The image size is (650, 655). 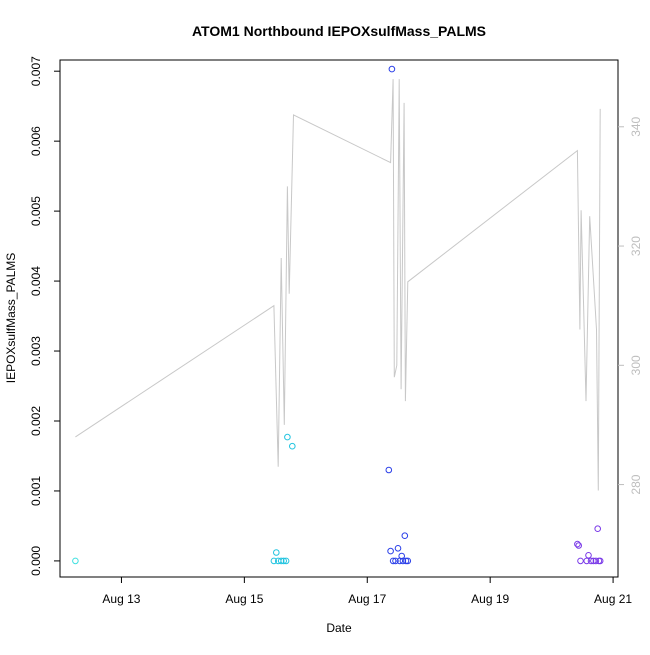 What do you see at coordinates (44, 316) in the screenshot?
I see `y-axis: 0.000 0.001 0.002 0.003 0.004 0.005 0.006 0.007` at bounding box center [44, 316].